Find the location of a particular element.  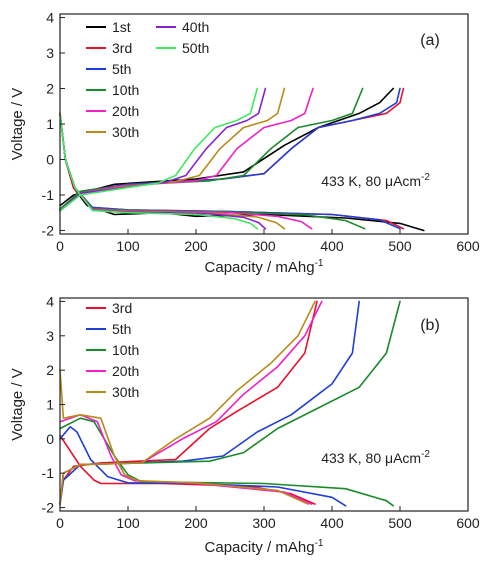

series-30th-discharge-line is located at coordinates (184, 437).